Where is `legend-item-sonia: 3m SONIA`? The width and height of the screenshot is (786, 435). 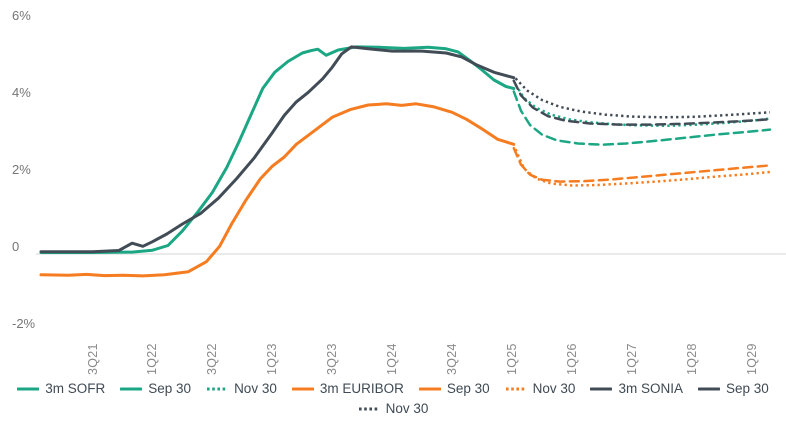 legend-item-sonia: 3m SONIA is located at coordinates (636, 388).